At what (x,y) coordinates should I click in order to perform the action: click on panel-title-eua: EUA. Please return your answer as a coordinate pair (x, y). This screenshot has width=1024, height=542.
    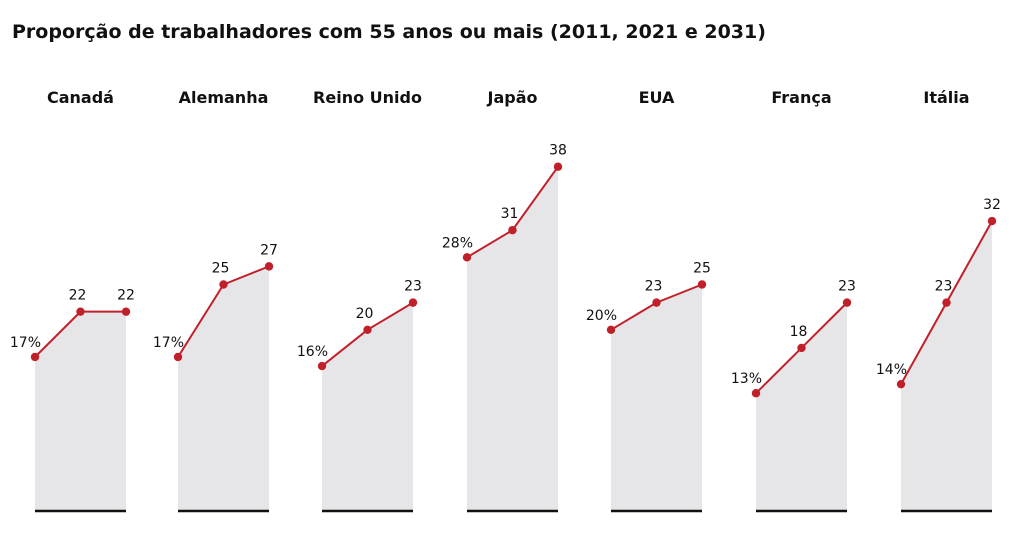
    Looking at the image, I should click on (657, 97).